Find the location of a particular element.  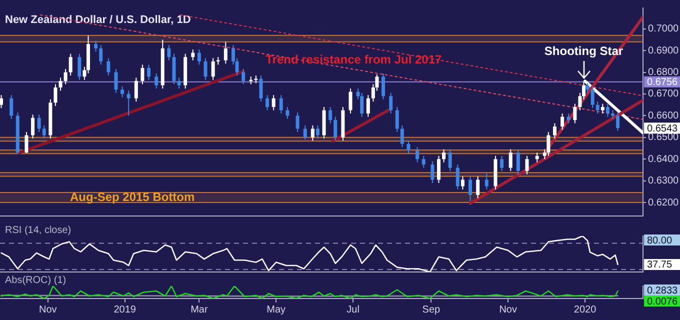

y-tick-label: 0.6800 is located at coordinates (664, 72).